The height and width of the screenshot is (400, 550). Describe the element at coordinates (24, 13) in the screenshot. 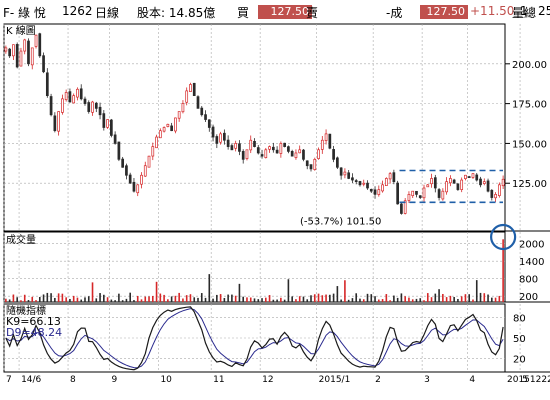

I see `stock-name: F- 綠 悅` at that location.